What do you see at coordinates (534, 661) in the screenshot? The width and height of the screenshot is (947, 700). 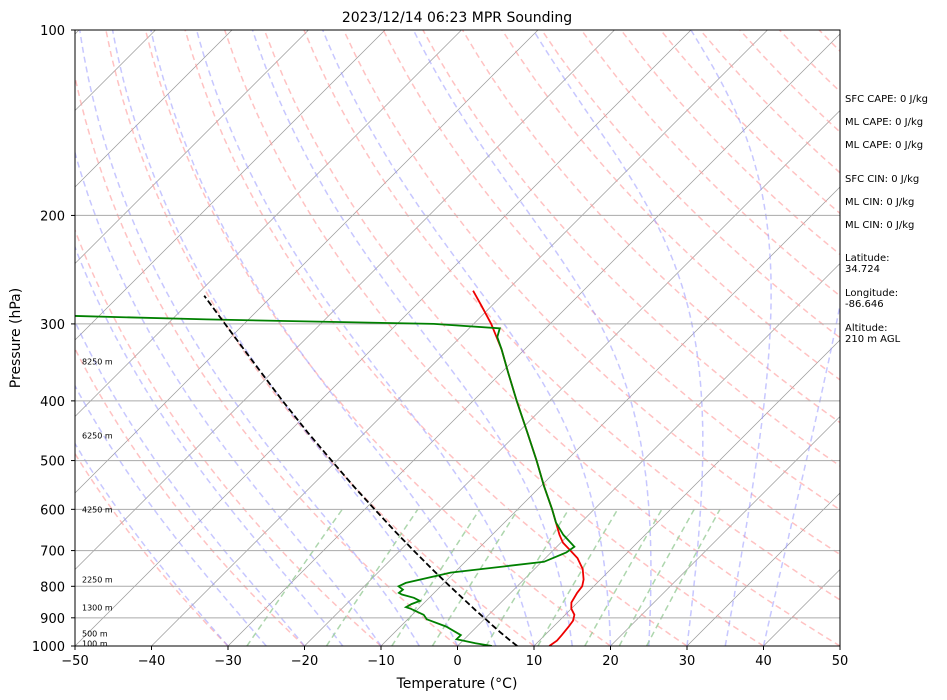 I see `x-tick-label: 10` at bounding box center [534, 661].